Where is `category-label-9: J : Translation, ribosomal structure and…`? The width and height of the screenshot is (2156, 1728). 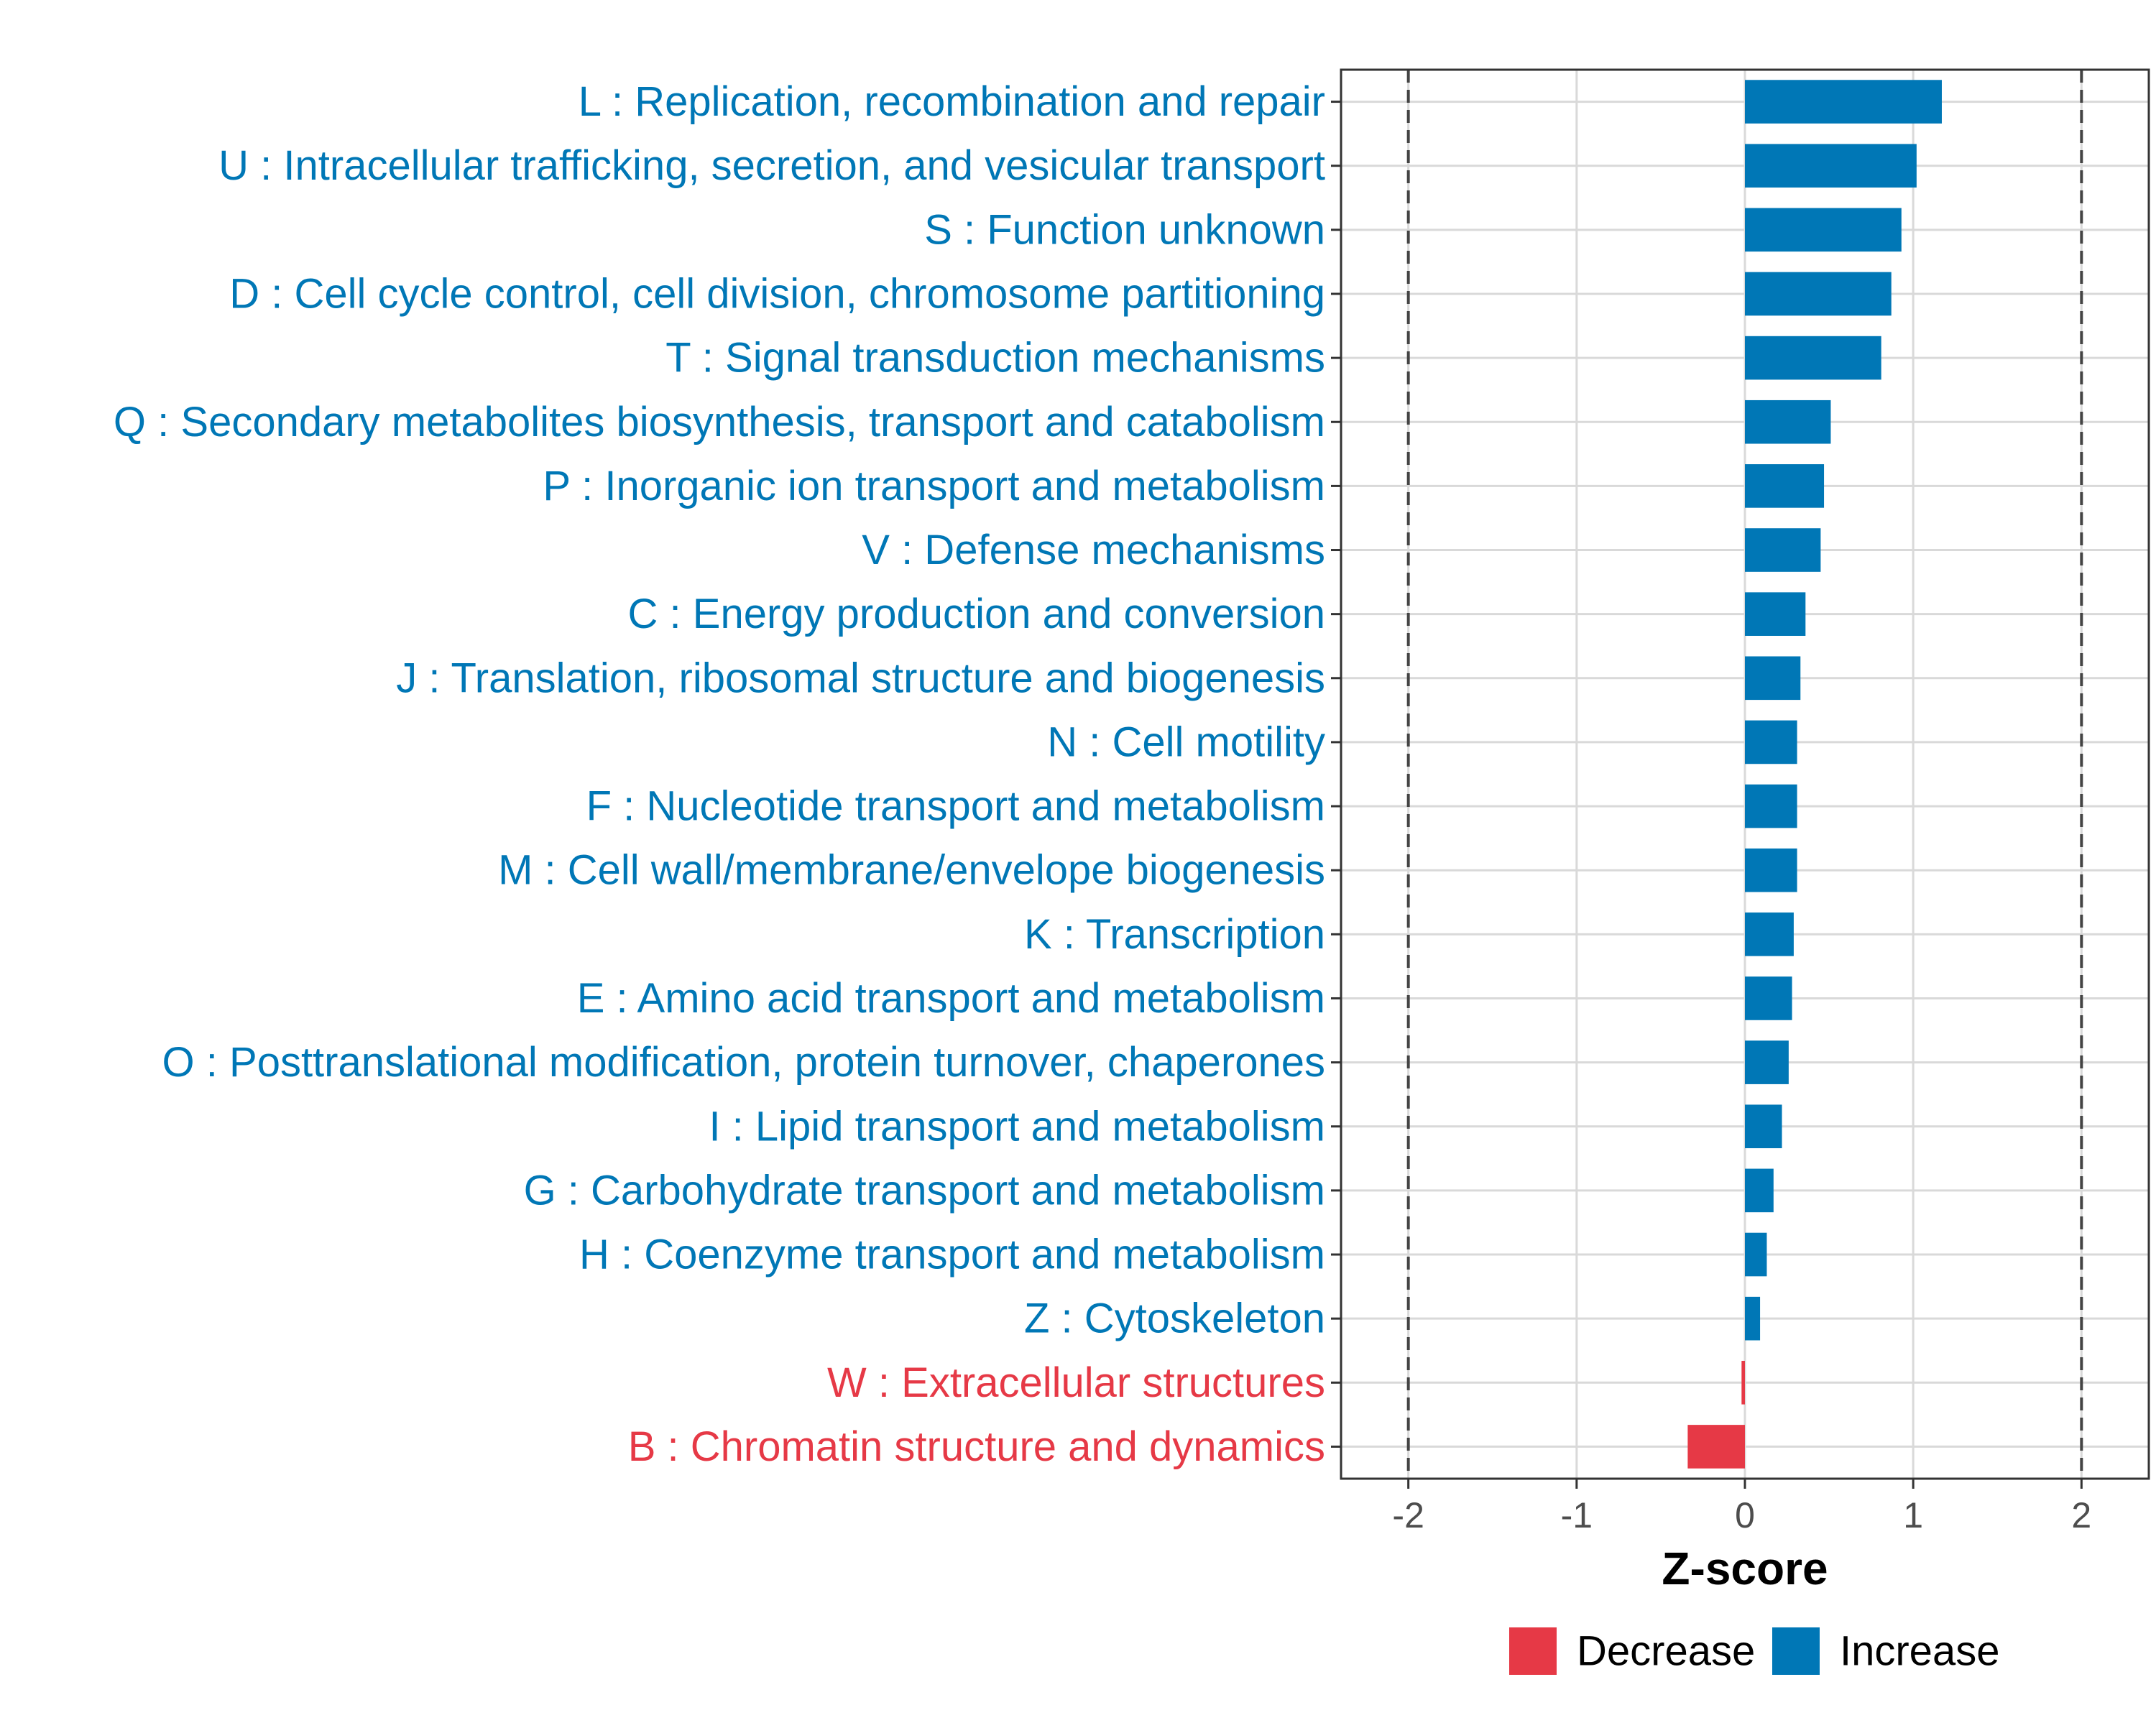 category-label-9: J : Translation, ribosomal structure and… is located at coordinates (861, 678).